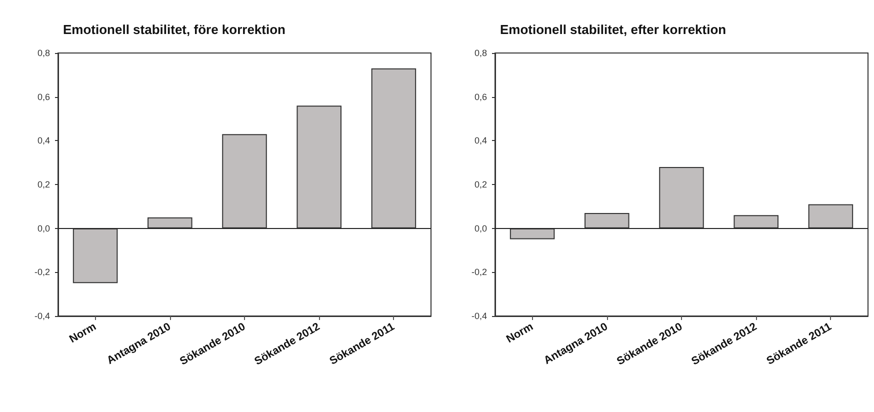 This screenshot has width=874, height=412. I want to click on chart-title: Emotionell stabilitet, före korrektion, so click(174, 29).